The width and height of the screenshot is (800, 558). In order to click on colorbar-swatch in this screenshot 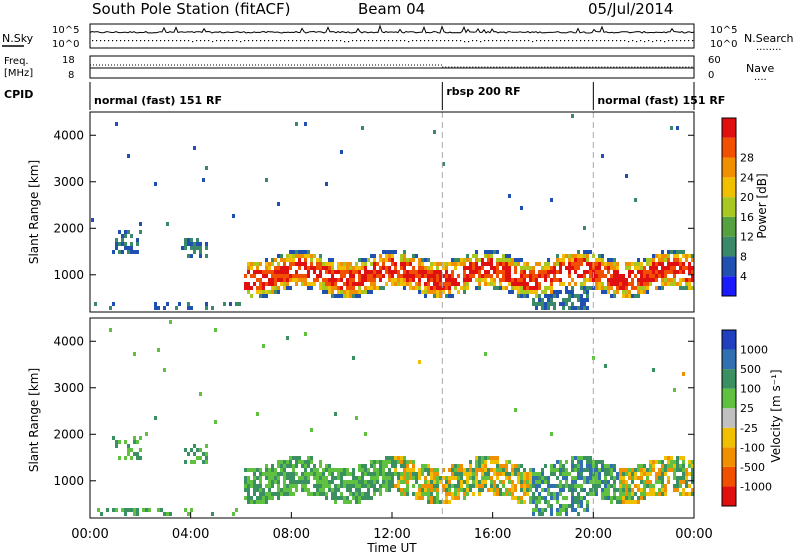, I will do `click(729, 476)`.